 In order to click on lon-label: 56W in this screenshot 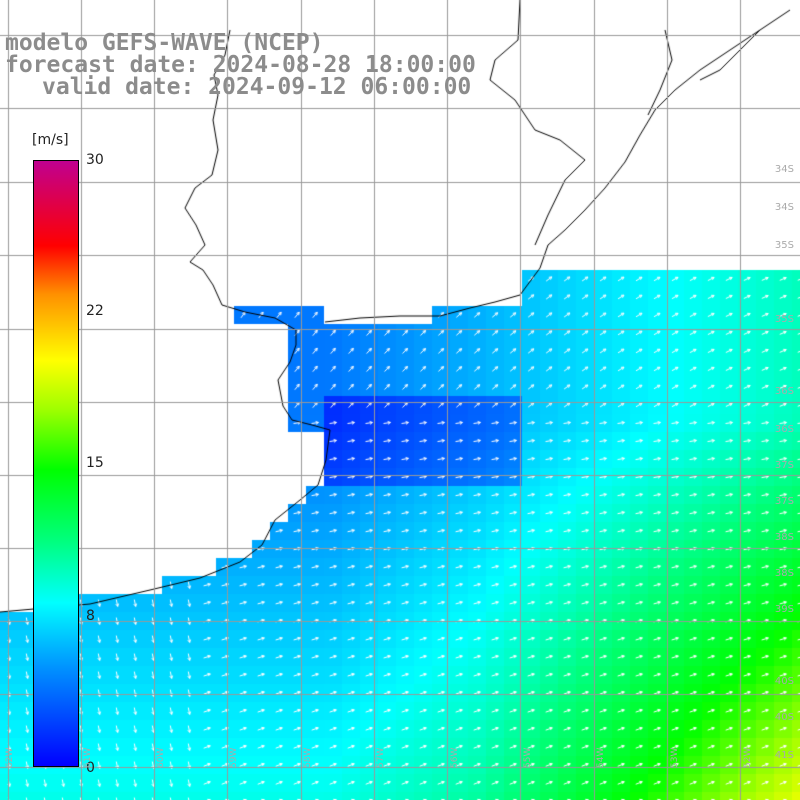, I will do `click(455, 757)`.